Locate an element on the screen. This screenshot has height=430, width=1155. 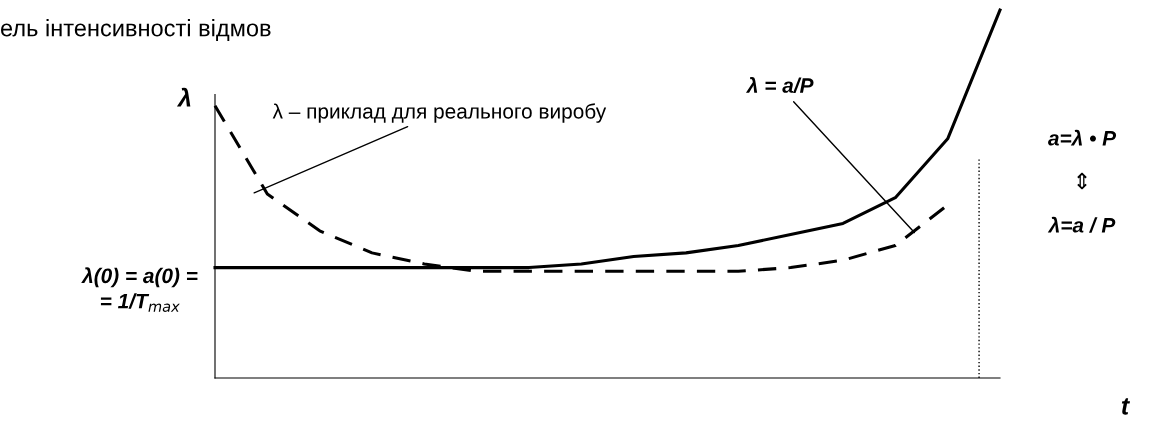
text: a=λ • P is located at coordinates (1082, 137).